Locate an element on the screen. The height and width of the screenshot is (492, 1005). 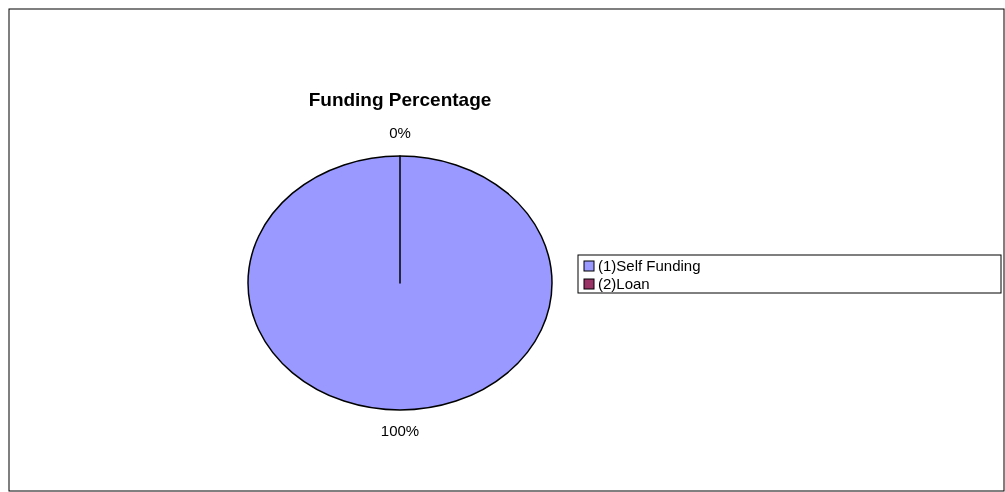
chart-title: Funding Percentage is located at coordinates (400, 99).